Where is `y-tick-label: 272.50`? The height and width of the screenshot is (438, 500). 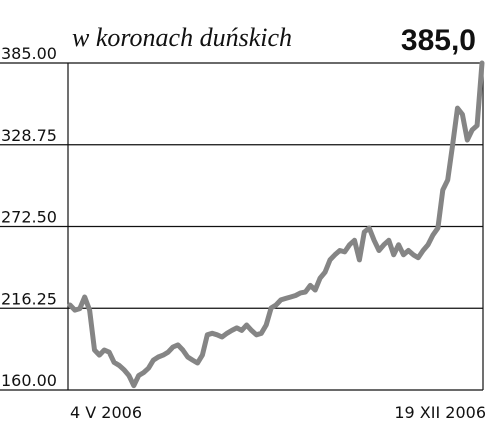 y-tick-label: 272.50 is located at coordinates (29, 217).